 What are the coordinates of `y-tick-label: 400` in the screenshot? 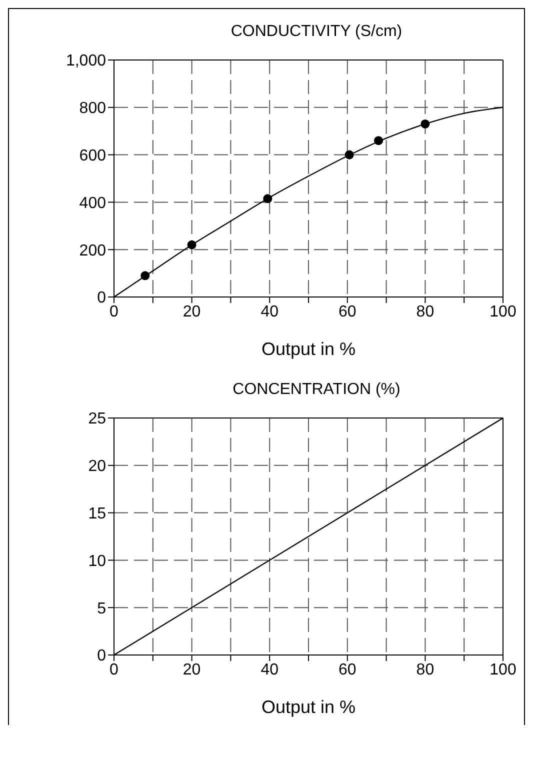 It's located at (92, 203).